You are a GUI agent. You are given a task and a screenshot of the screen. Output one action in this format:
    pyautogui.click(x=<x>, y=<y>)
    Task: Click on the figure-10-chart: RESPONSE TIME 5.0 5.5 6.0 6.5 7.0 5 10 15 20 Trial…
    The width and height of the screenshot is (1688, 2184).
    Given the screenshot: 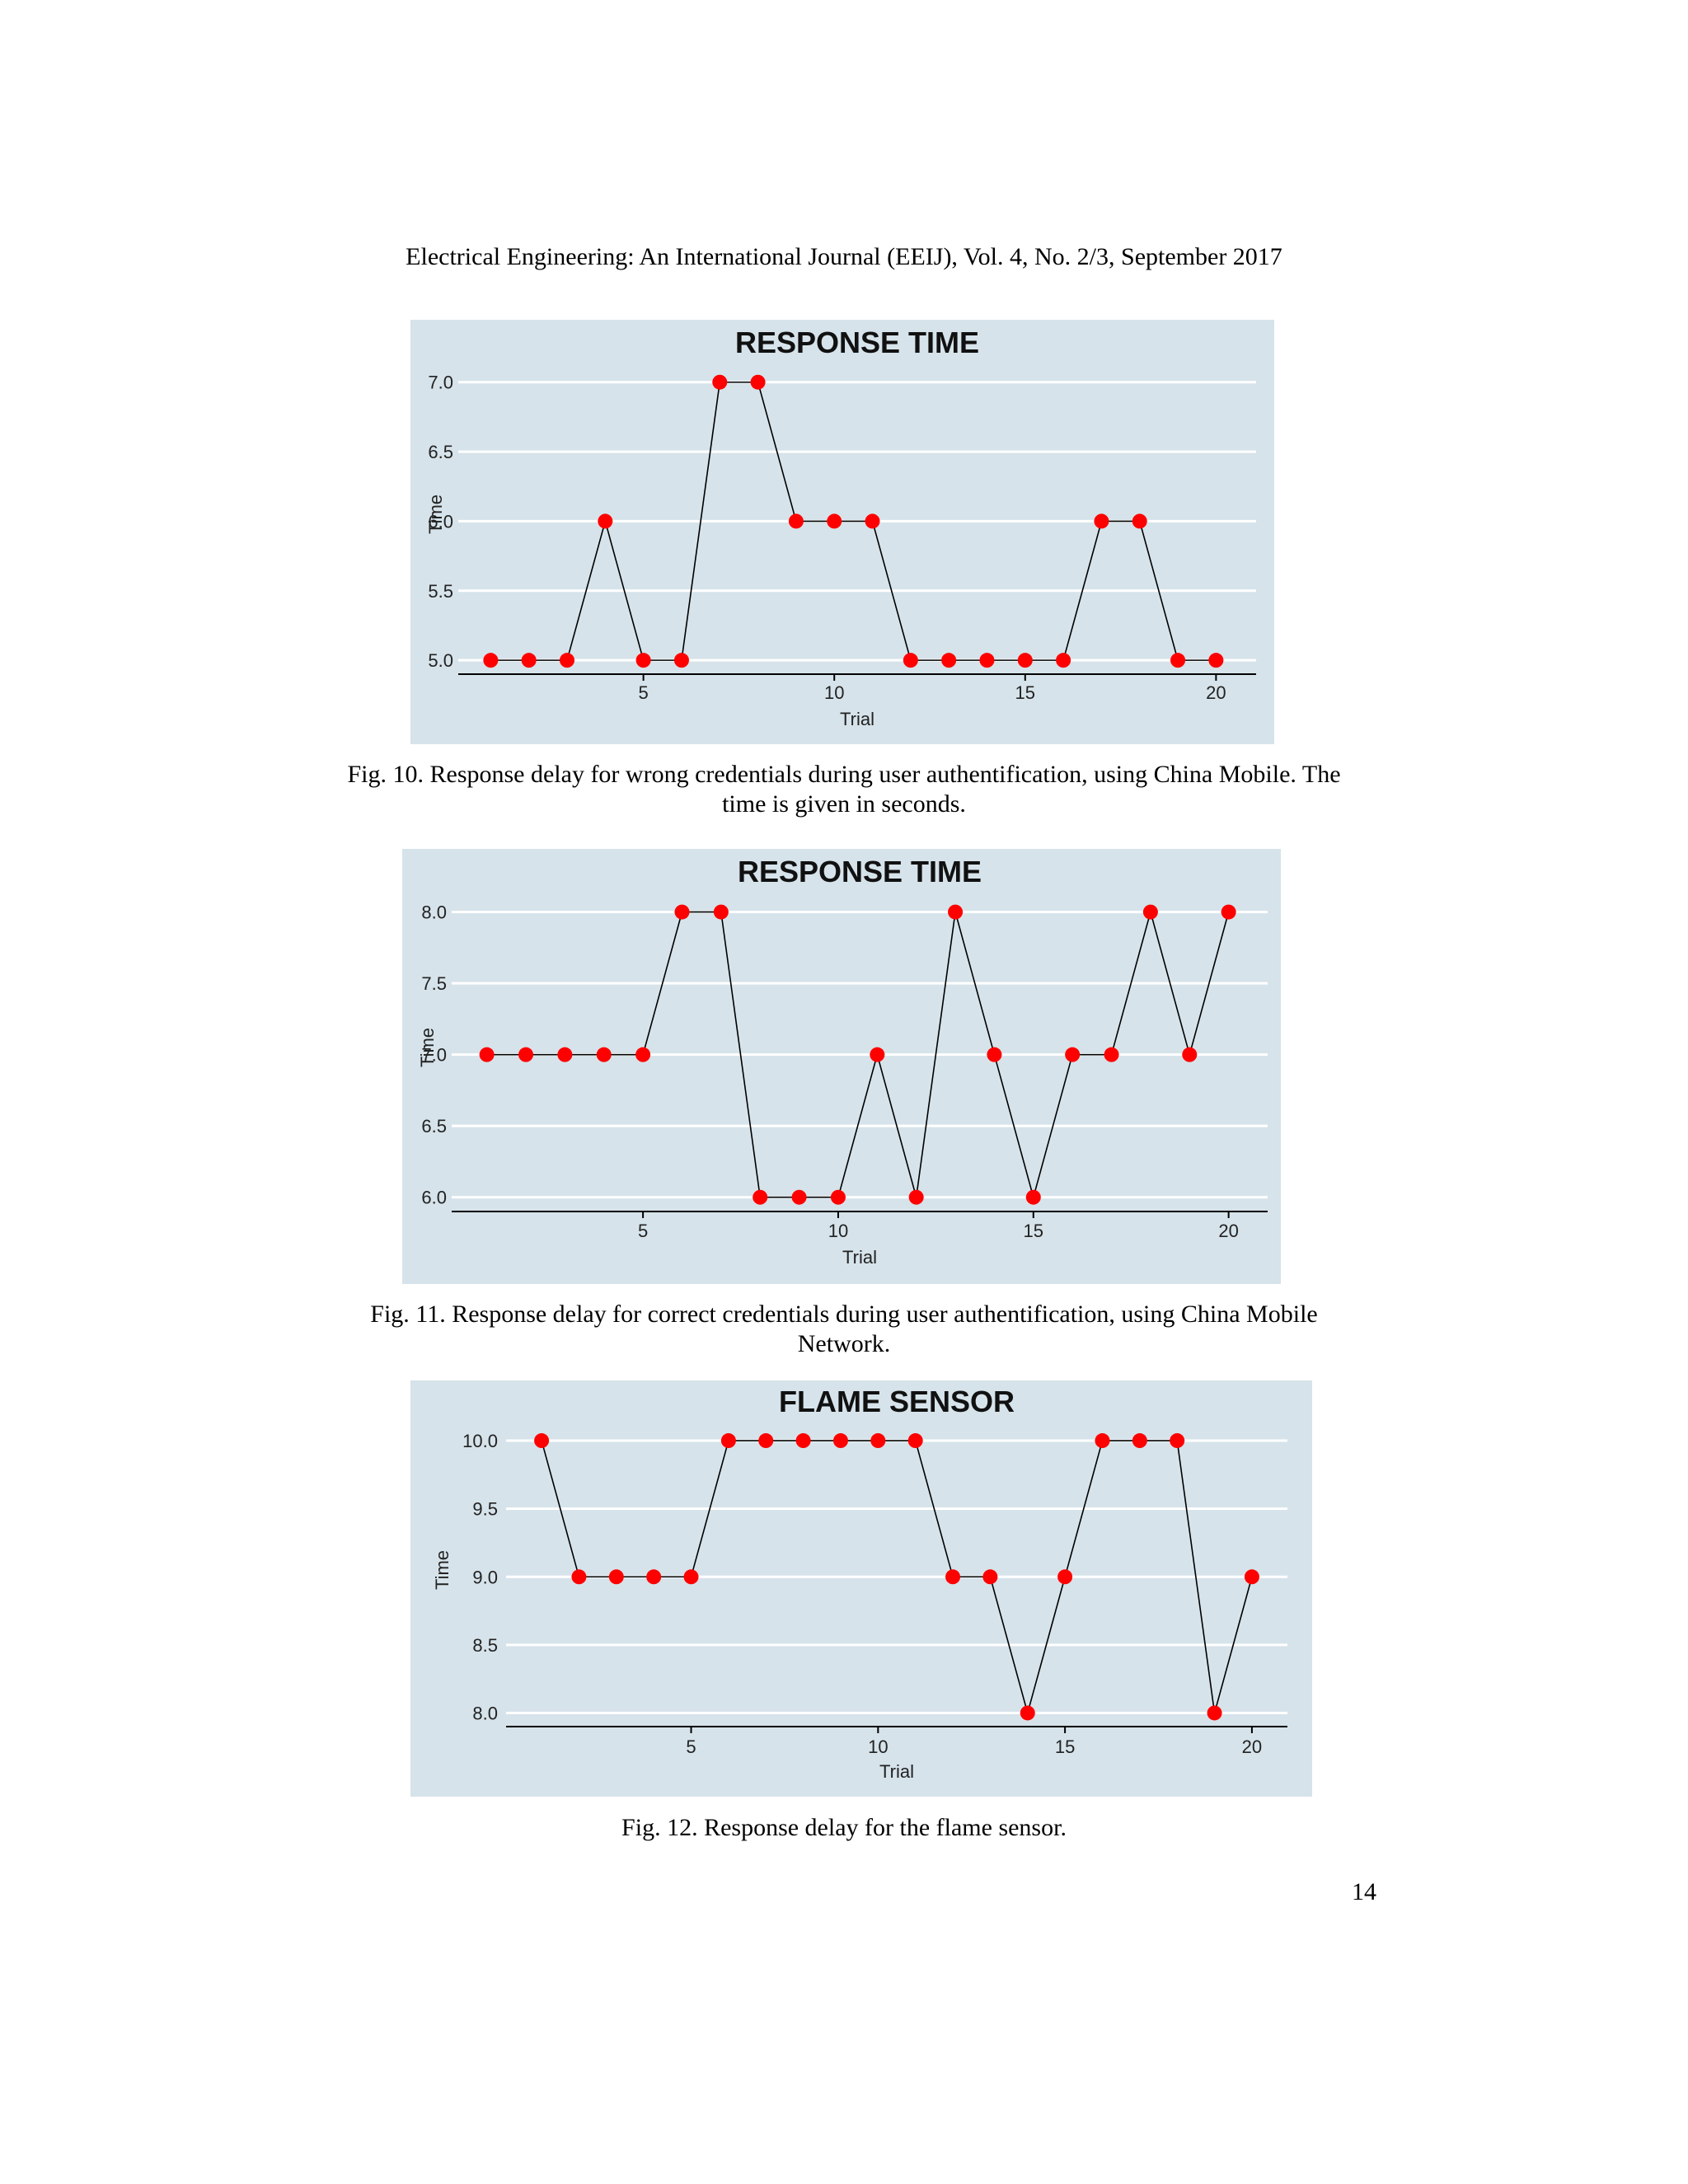 What is the action you would take?
    pyautogui.click(x=842, y=532)
    